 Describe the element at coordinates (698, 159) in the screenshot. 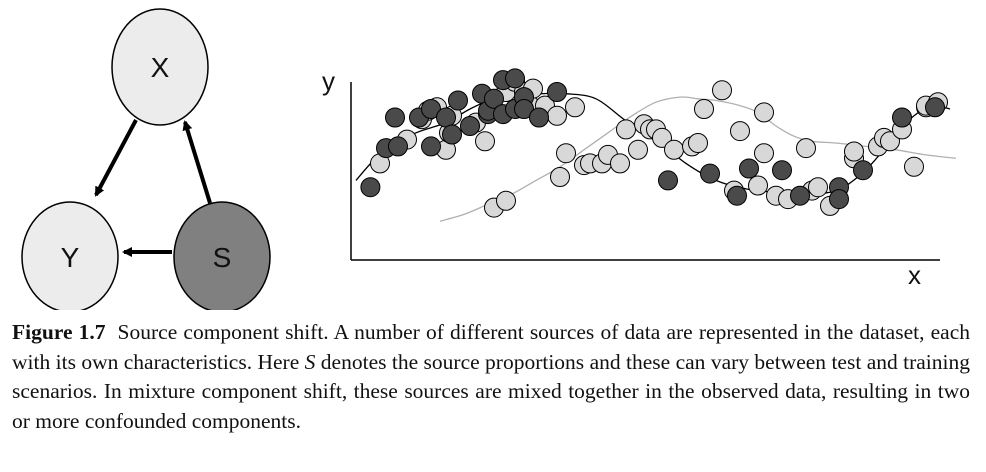

I see `series-2-curve` at that location.